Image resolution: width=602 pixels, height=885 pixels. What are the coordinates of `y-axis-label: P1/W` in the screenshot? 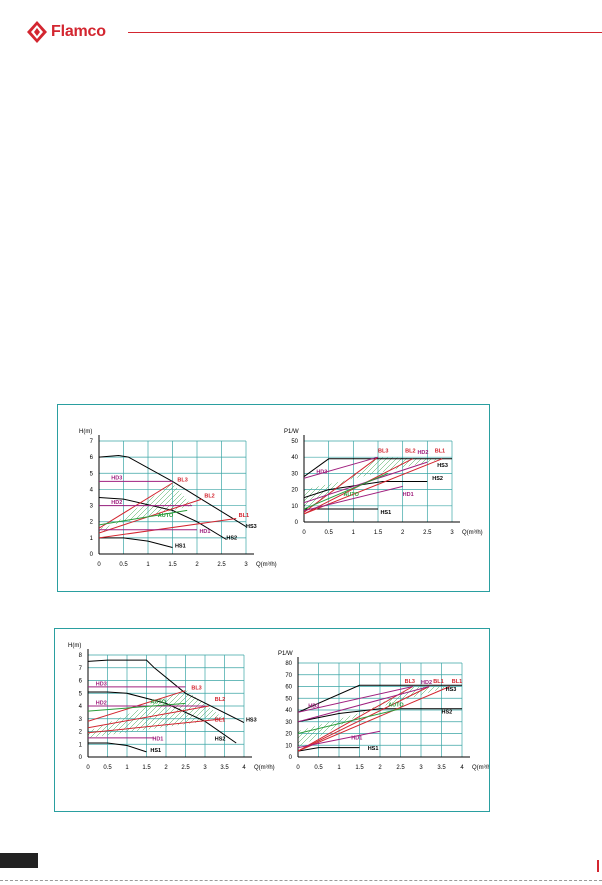 It's located at (291, 432).